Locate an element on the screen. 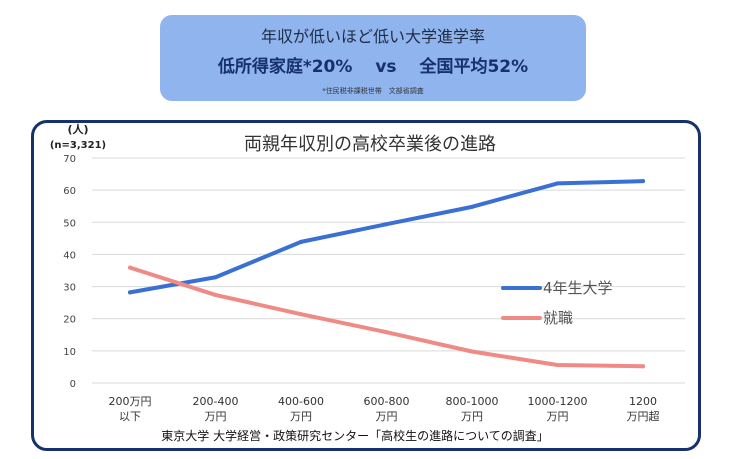 This screenshot has height=459, width=736. banner-subtitle: 低所得家庭*20% vs 全国平均52% is located at coordinates (373, 67).